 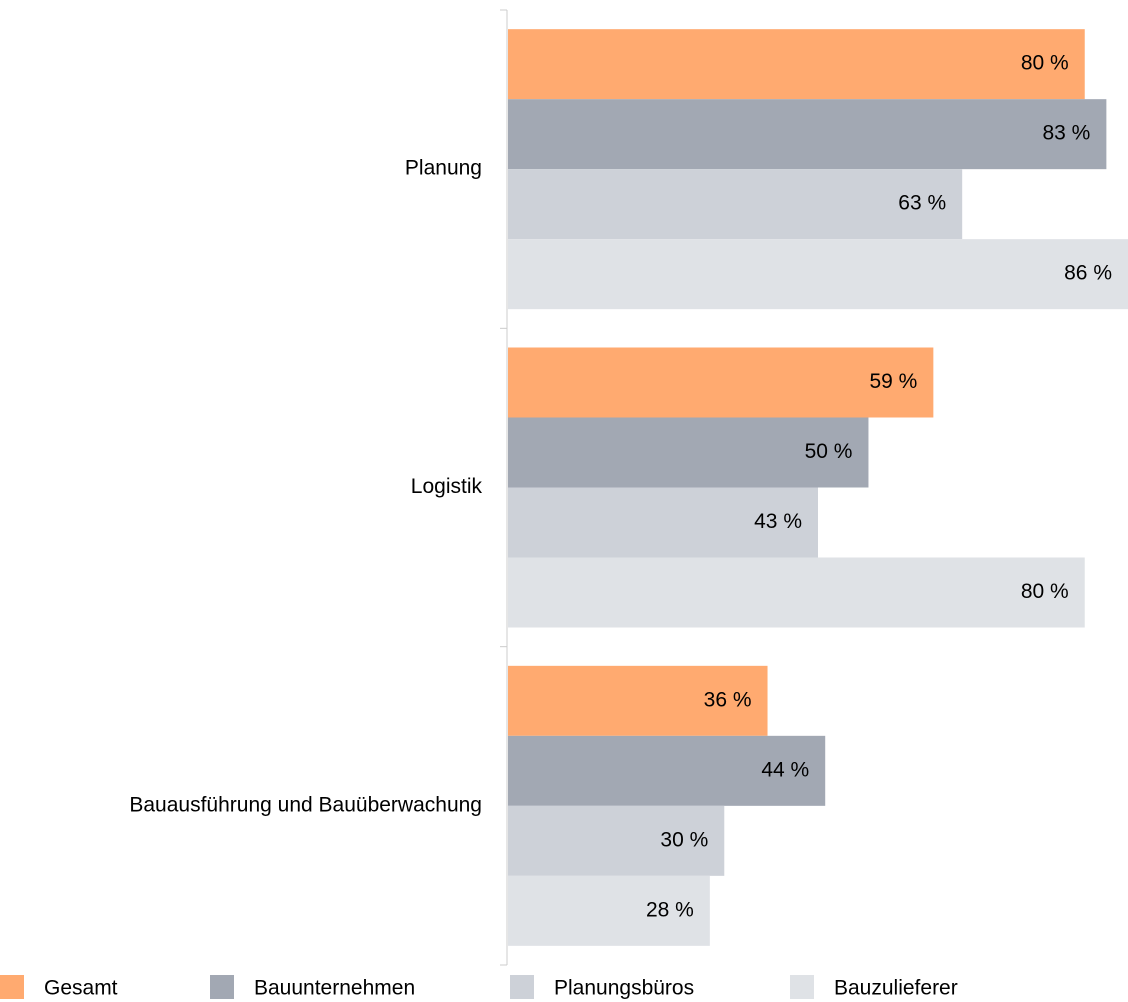 What do you see at coordinates (670, 909) in the screenshot?
I see `value-label: 28 %` at bounding box center [670, 909].